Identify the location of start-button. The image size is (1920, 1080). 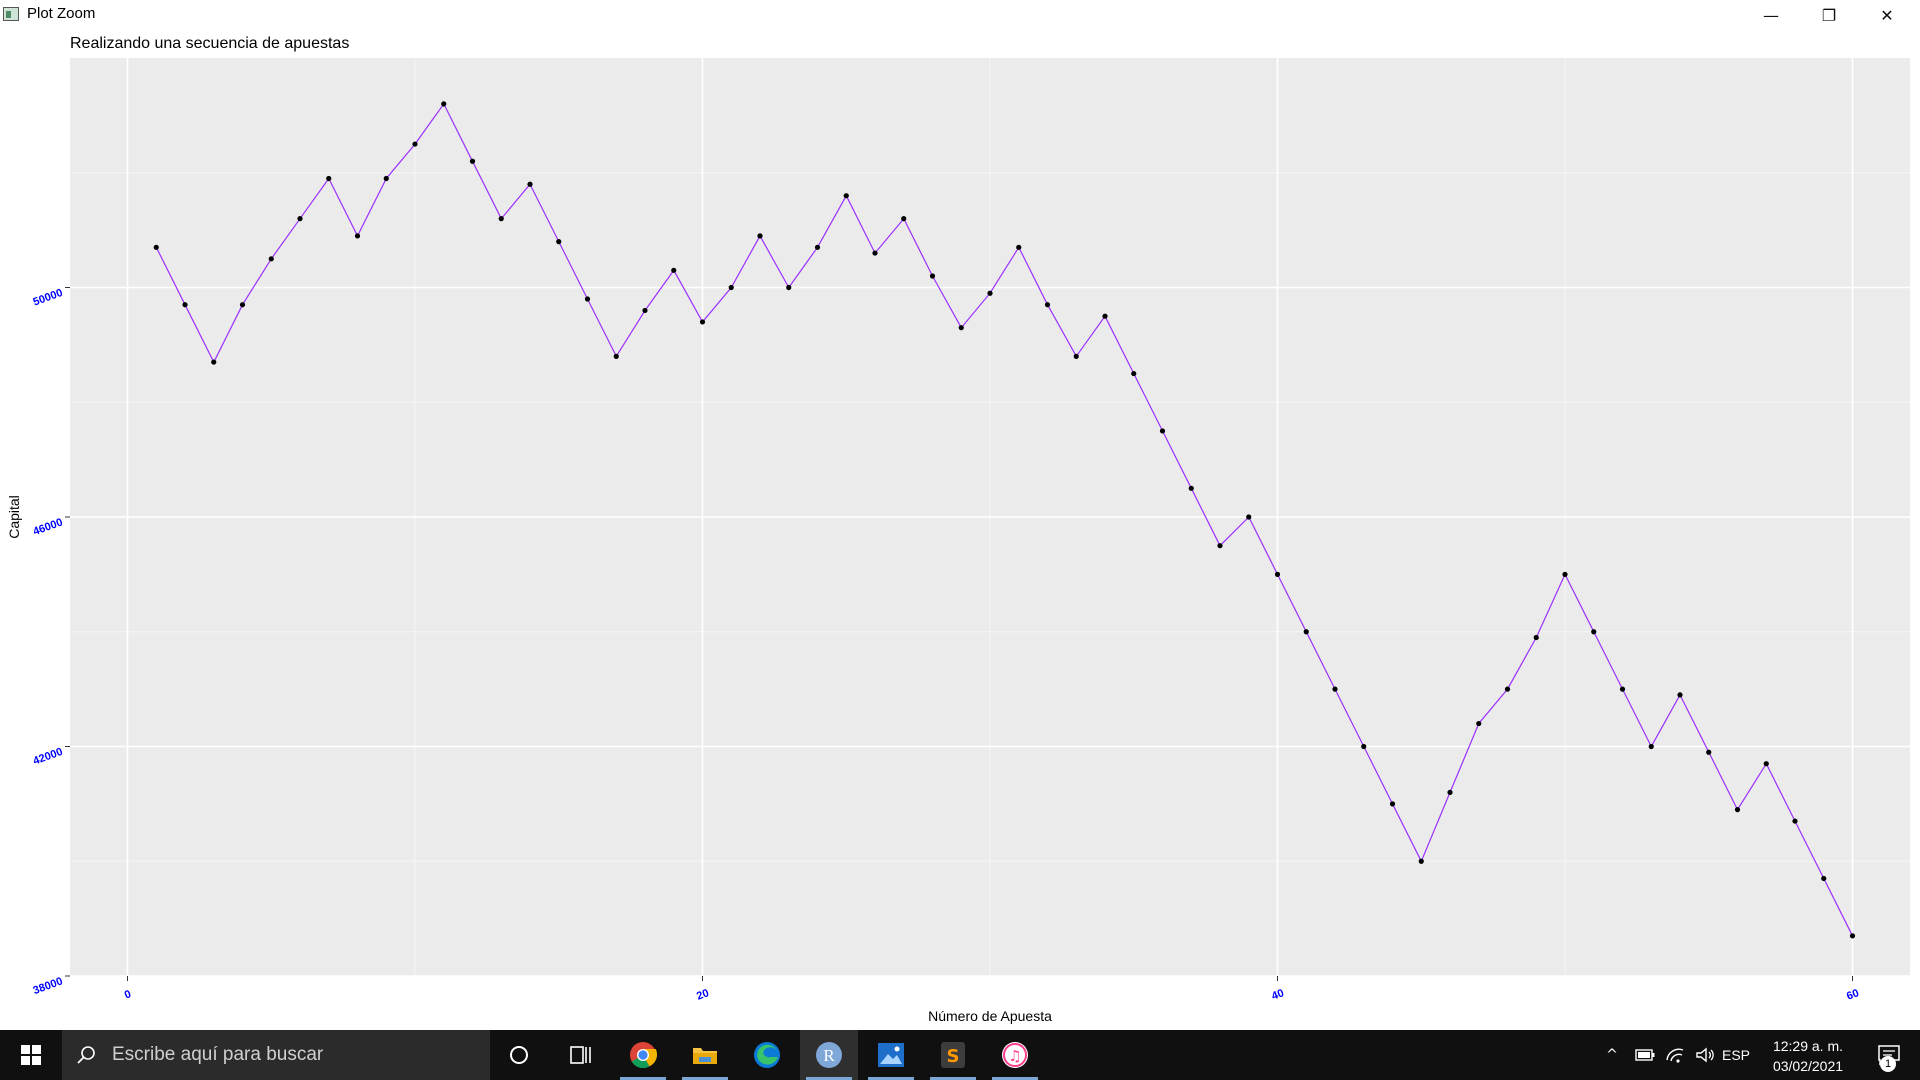
(31, 1055).